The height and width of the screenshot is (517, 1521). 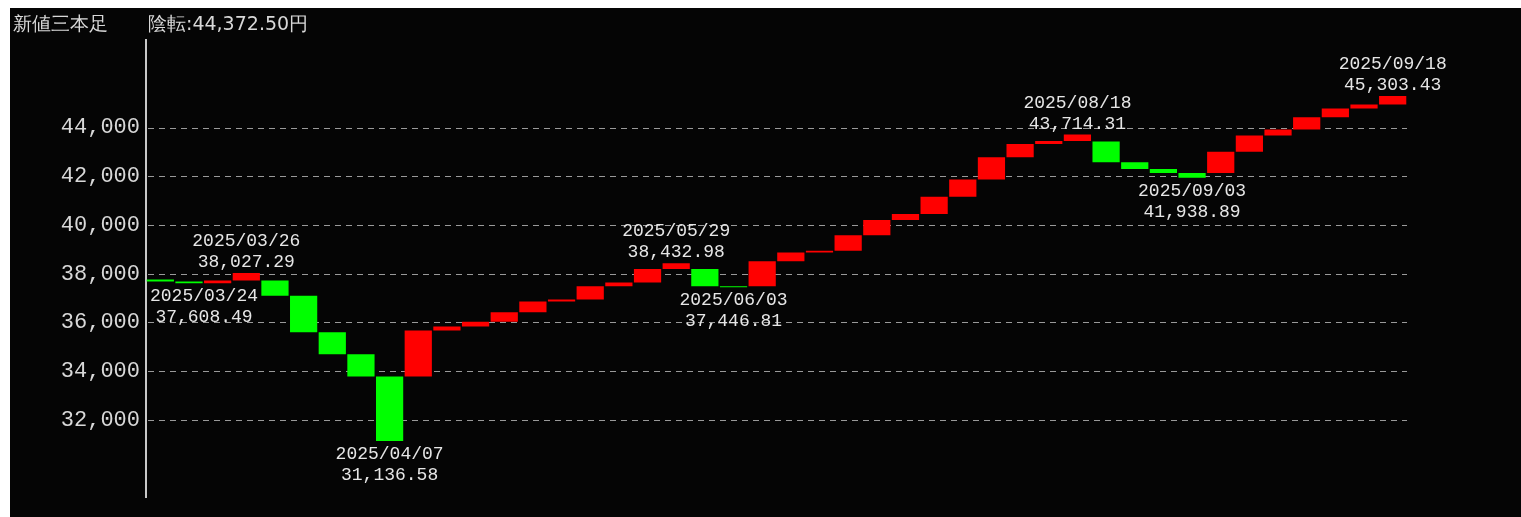 What do you see at coordinates (100, 128) in the screenshot?
I see `y-tick-label: 44,000` at bounding box center [100, 128].